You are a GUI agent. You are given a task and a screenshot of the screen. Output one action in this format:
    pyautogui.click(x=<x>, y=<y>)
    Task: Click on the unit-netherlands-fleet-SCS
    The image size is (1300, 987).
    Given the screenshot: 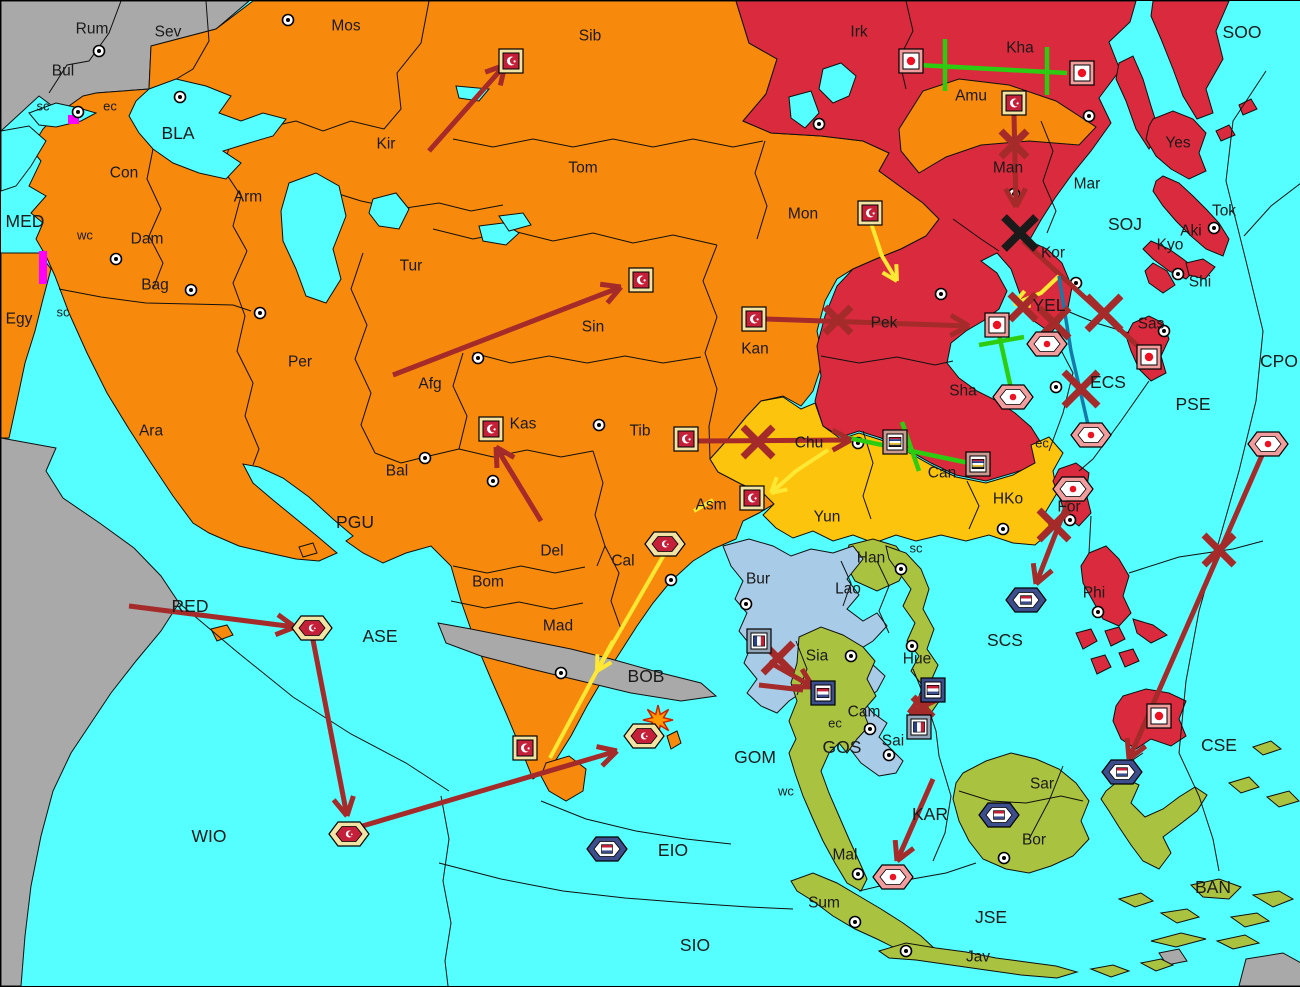 What is the action you would take?
    pyautogui.click(x=1026, y=600)
    